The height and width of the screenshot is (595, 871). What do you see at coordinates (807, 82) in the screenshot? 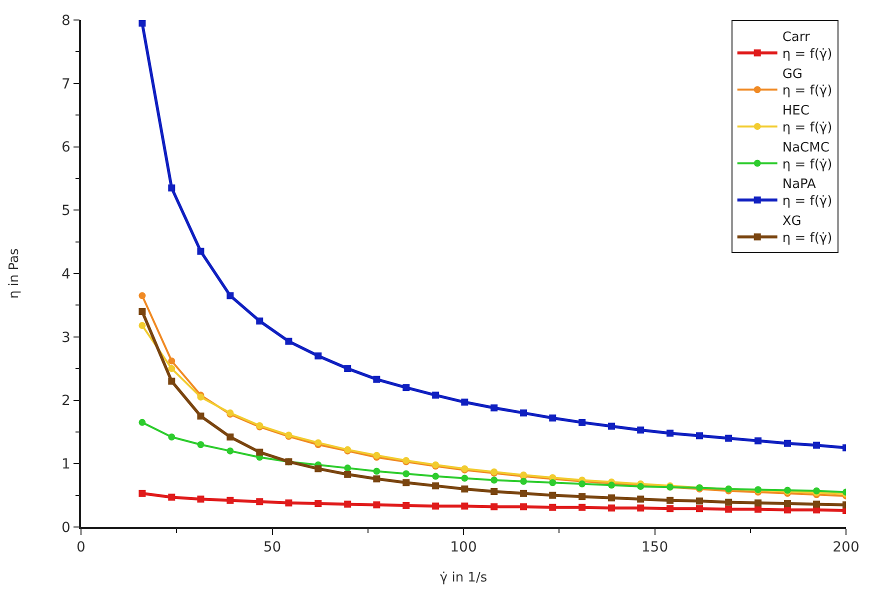
I see `legend-label: GG η = f(γ̇)` at bounding box center [807, 82].